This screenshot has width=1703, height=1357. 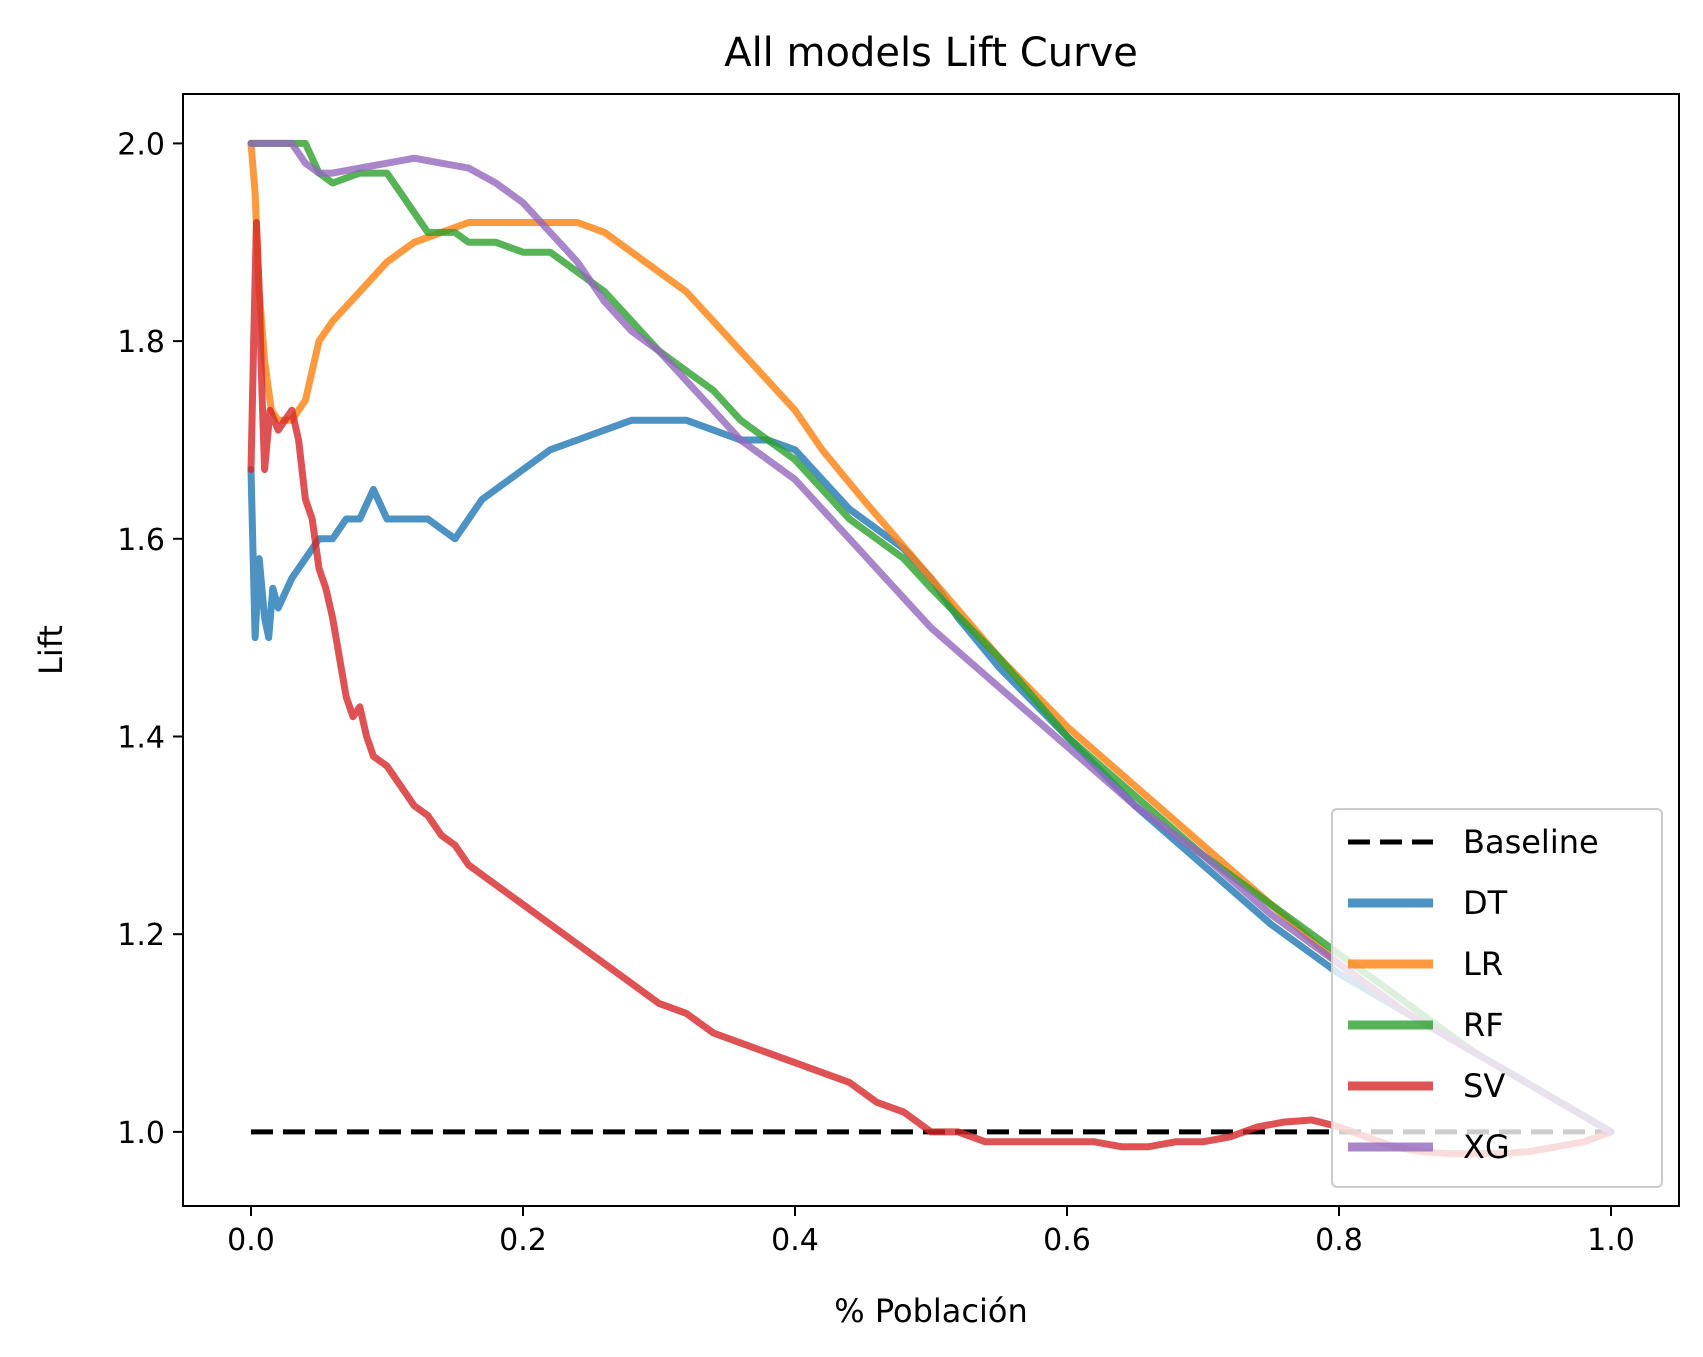 I want to click on y-axis-ticks: 1.0 1.2 1.4 1.6 1.8 2.0, so click(x=150, y=639).